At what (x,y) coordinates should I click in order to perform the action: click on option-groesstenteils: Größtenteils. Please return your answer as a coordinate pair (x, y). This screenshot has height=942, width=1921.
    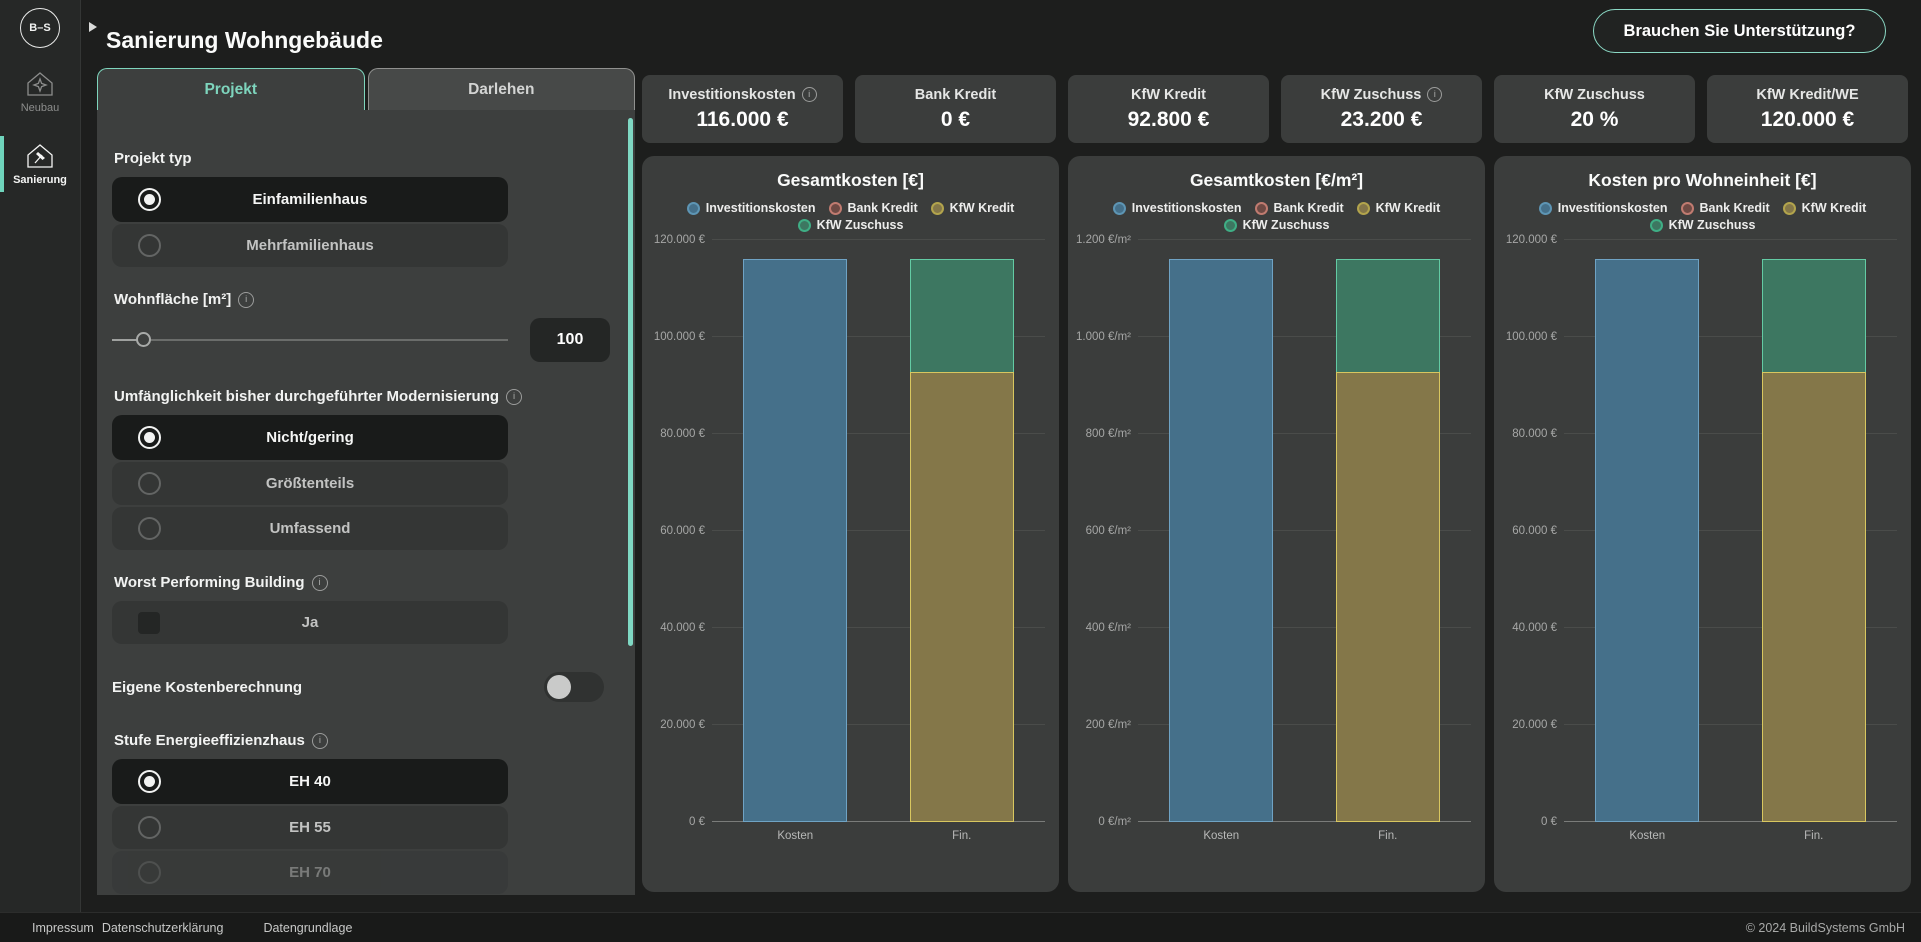
    Looking at the image, I should click on (310, 483).